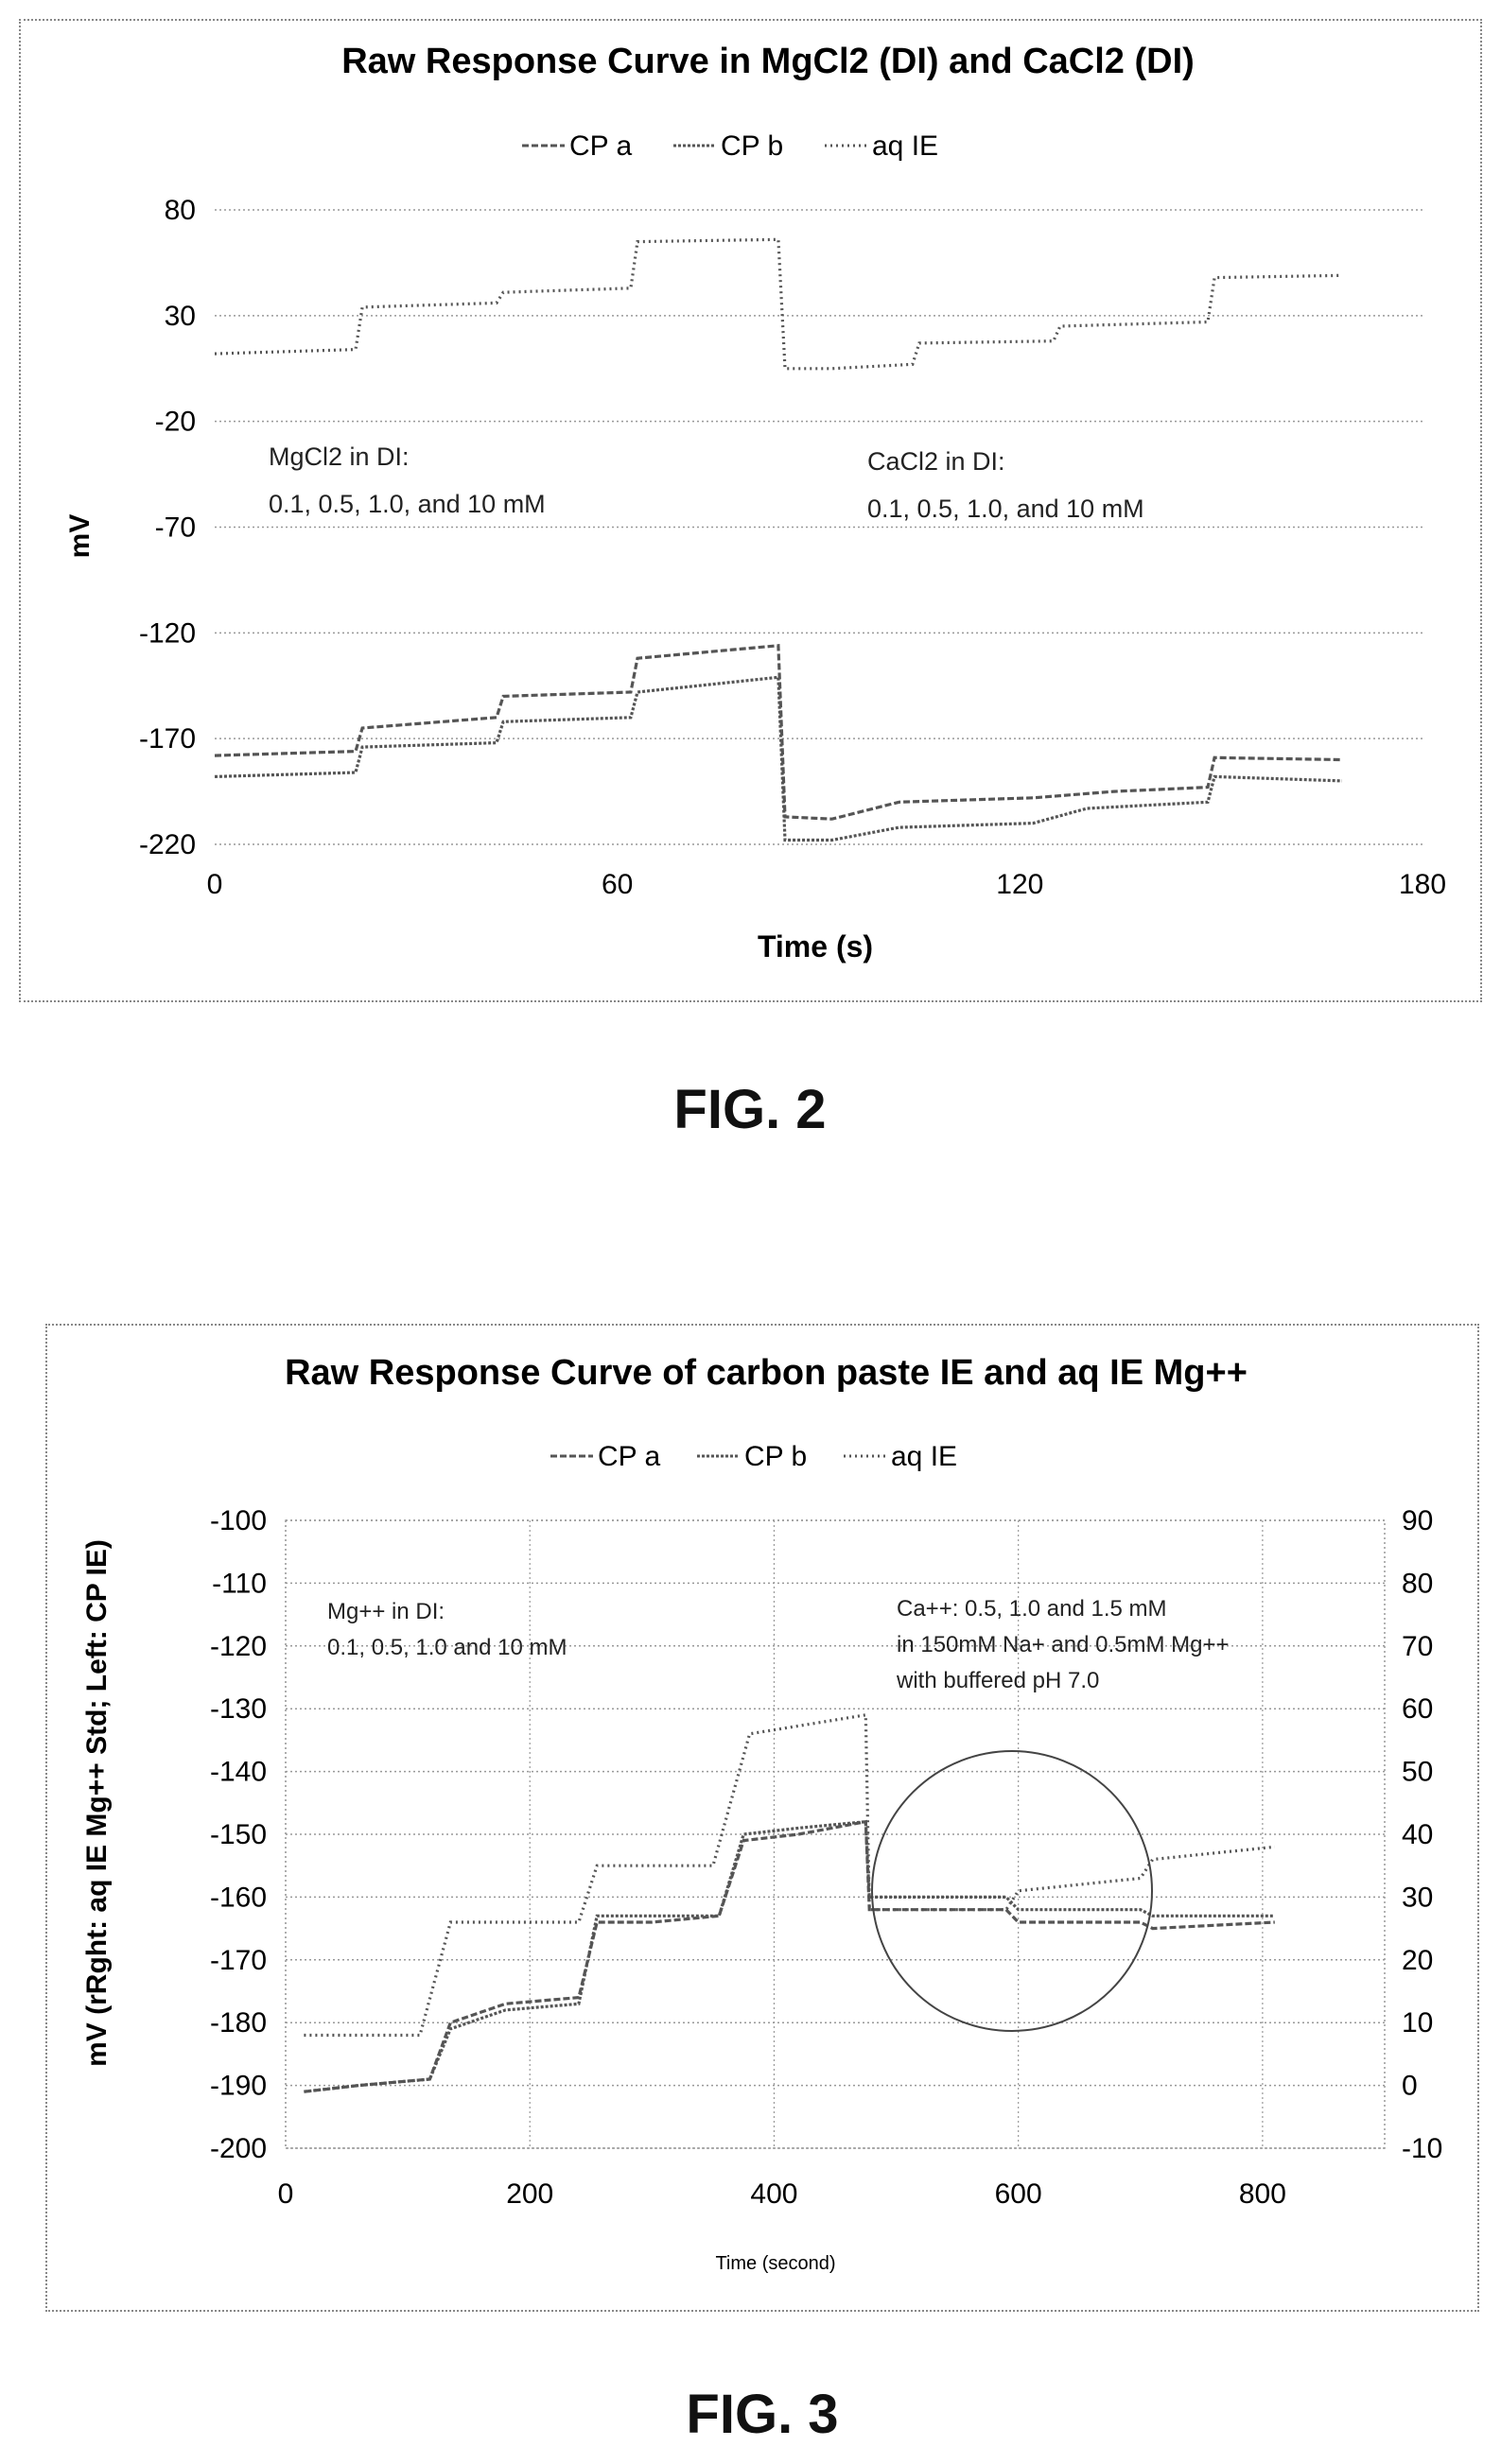 This screenshot has height=2464, width=1501. I want to click on y-tick-label: -150, so click(238, 1834).